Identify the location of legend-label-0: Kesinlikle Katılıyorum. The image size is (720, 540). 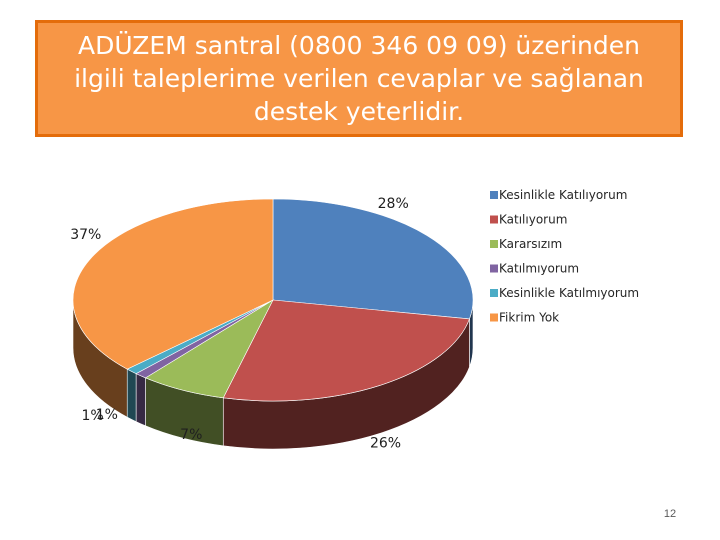
(563, 195).